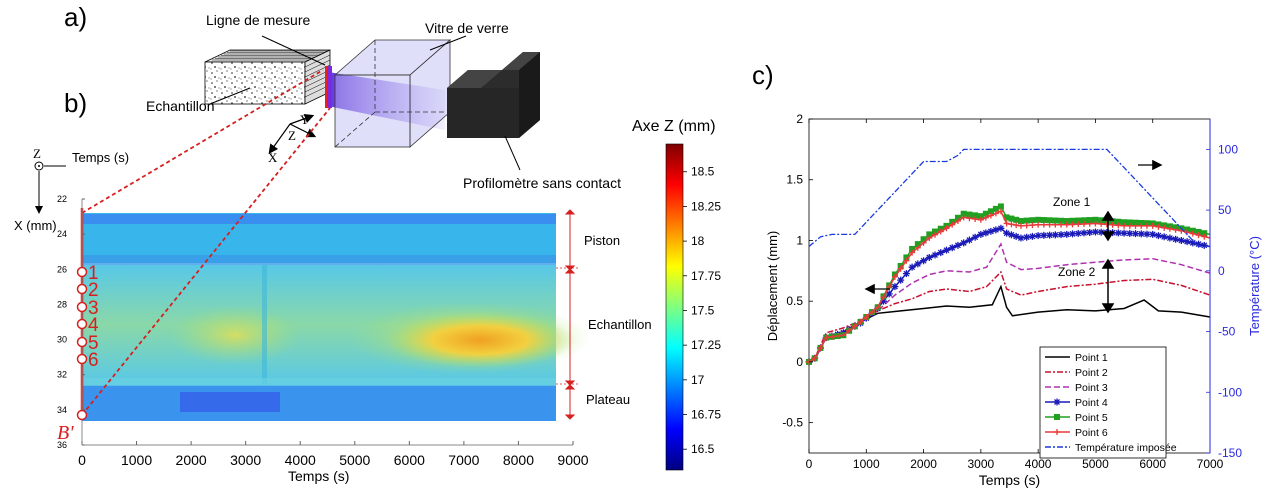 The height and width of the screenshot is (490, 1266). Describe the element at coordinates (794, 180) in the screenshot. I see `chart-ytick-label: 1.5` at that location.